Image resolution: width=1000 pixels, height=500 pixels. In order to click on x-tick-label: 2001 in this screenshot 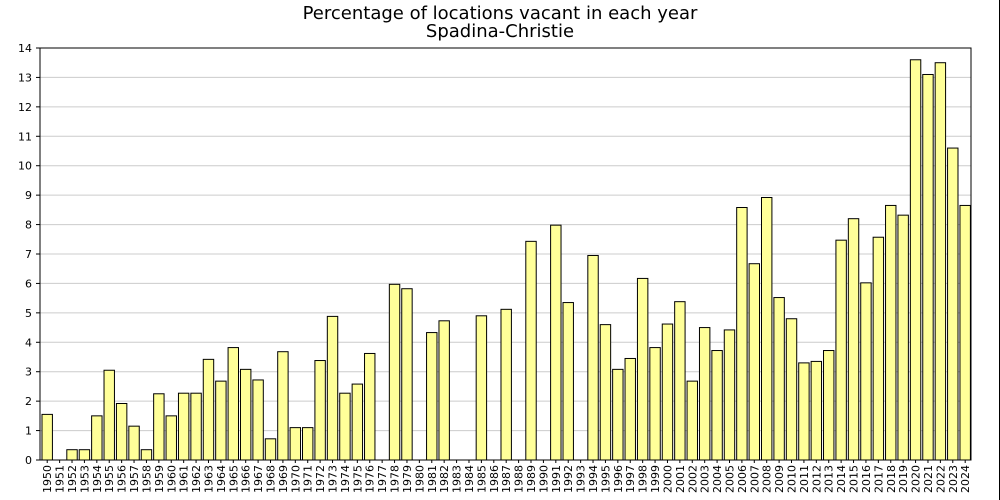, I will do `click(680, 479)`.